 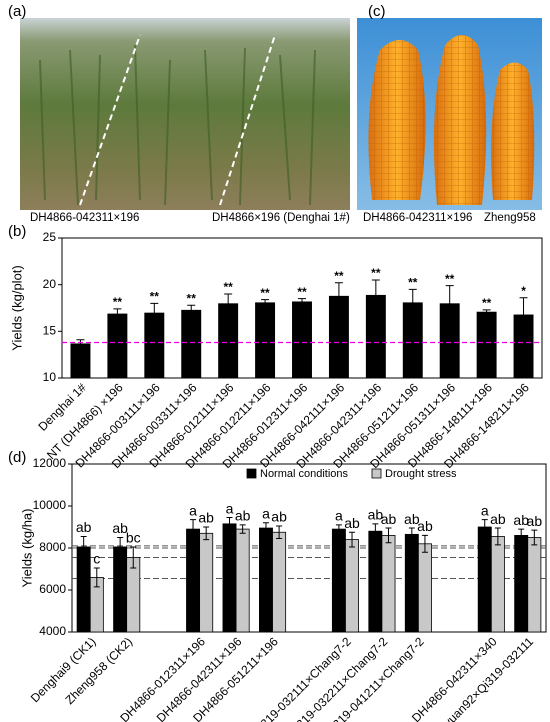 What do you see at coordinates (16, 308) in the screenshot?
I see `y-axis-label: Yields (kg/plot)` at bounding box center [16, 308].